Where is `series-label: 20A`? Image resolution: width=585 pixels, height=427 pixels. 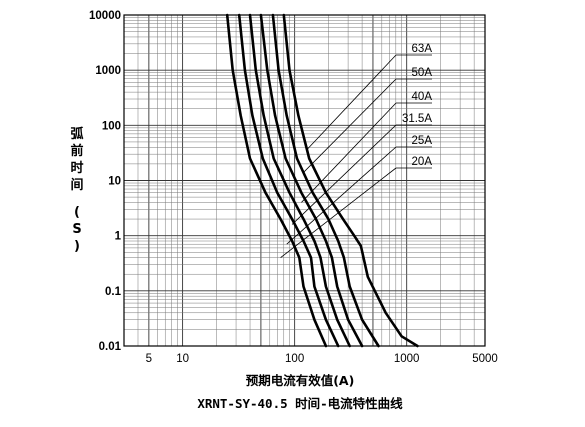
series-label: 20A is located at coordinates (422, 162).